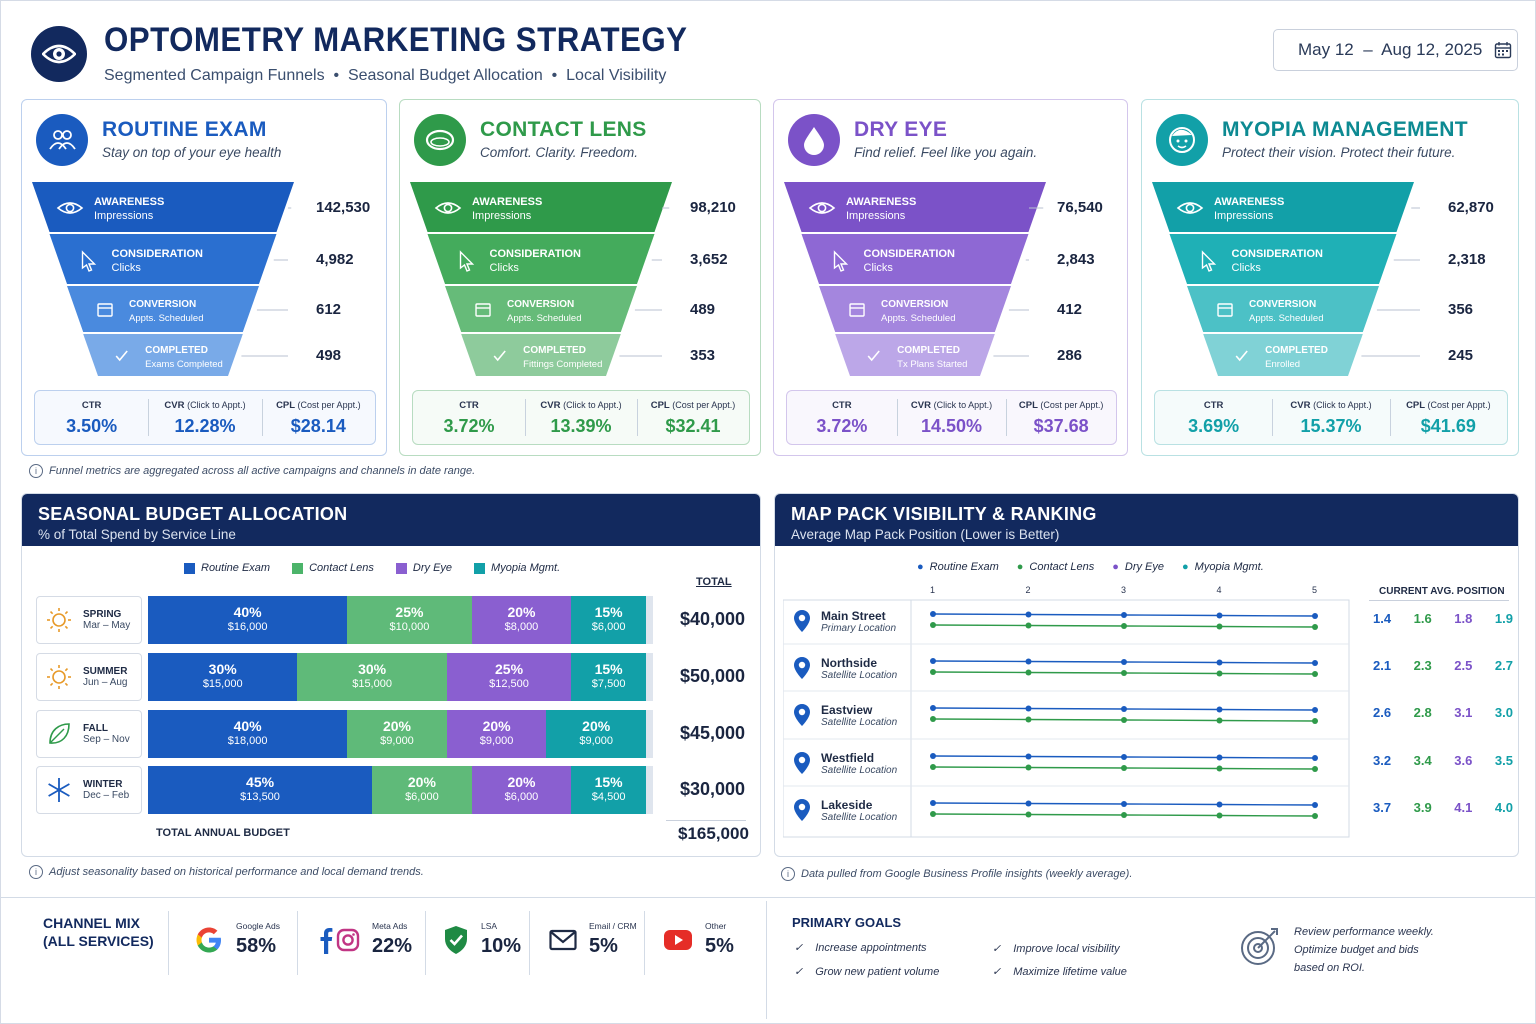 The image size is (1536, 1024). What do you see at coordinates (59, 790) in the screenshot?
I see `snowflake-icon` at bounding box center [59, 790].